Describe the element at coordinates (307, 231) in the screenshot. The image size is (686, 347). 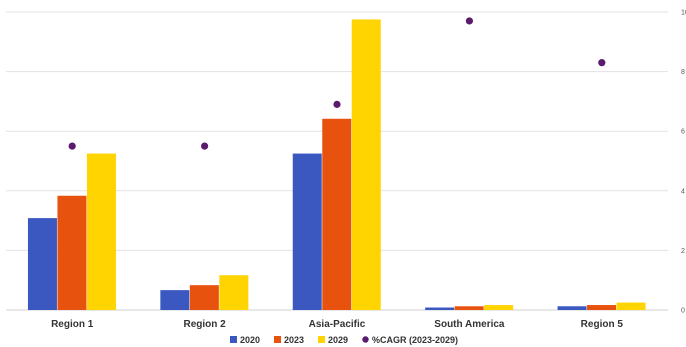
I see `bar-2020-asia-pacific` at that location.